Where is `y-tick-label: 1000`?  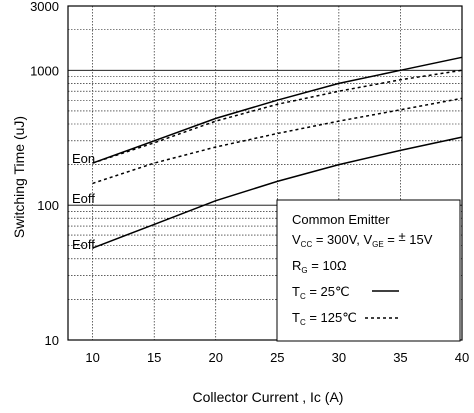
y-tick-label: 1000 is located at coordinates (44, 70).